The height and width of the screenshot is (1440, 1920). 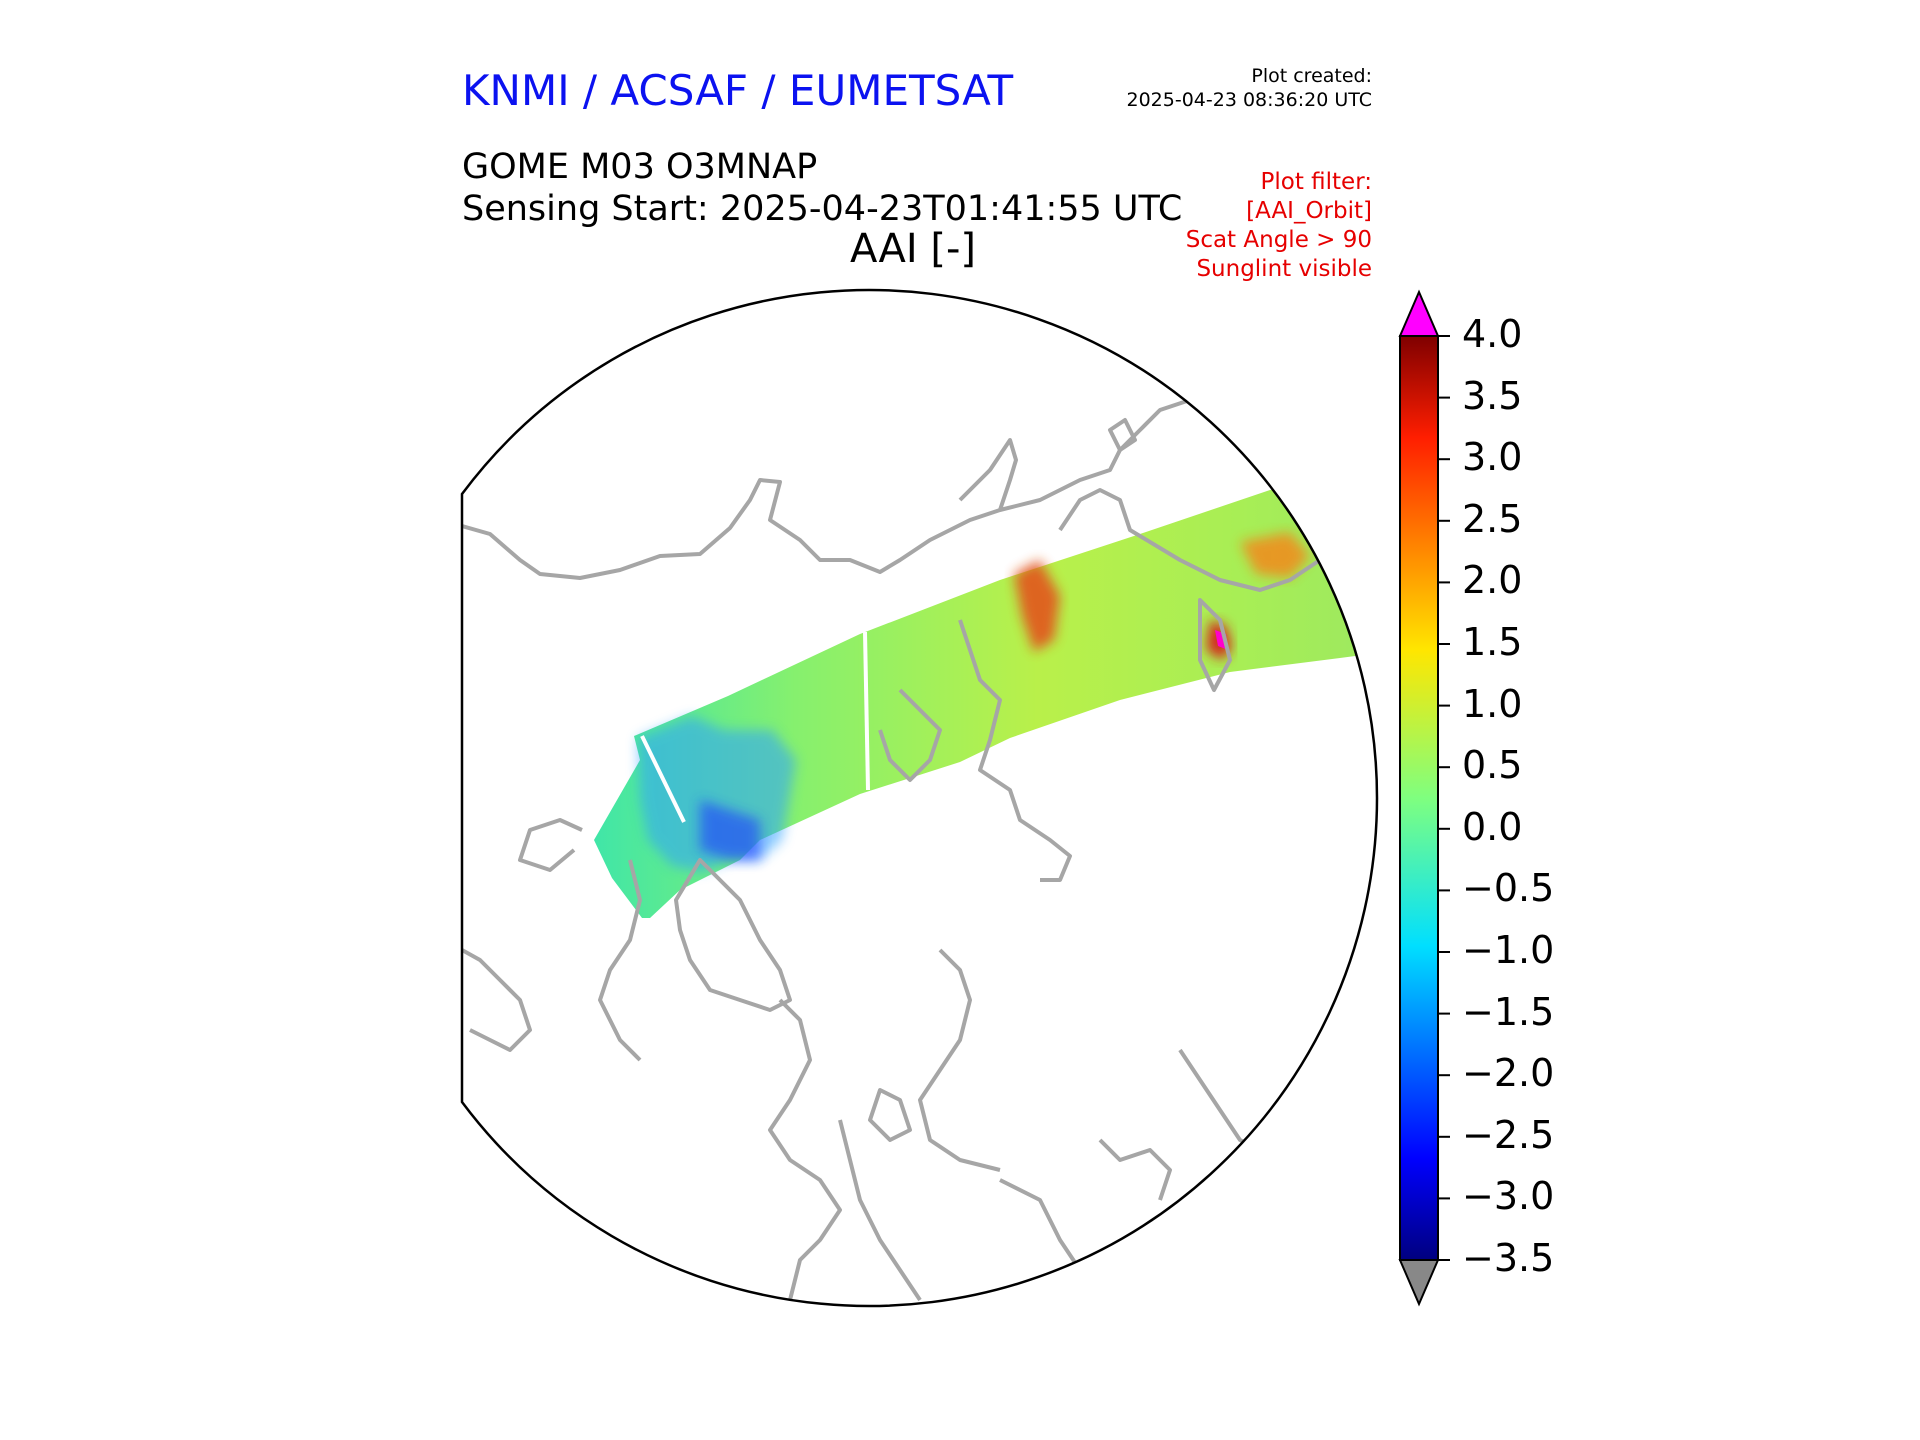 I want to click on colorbar-tick-label: −1.0, so click(x=1508, y=950).